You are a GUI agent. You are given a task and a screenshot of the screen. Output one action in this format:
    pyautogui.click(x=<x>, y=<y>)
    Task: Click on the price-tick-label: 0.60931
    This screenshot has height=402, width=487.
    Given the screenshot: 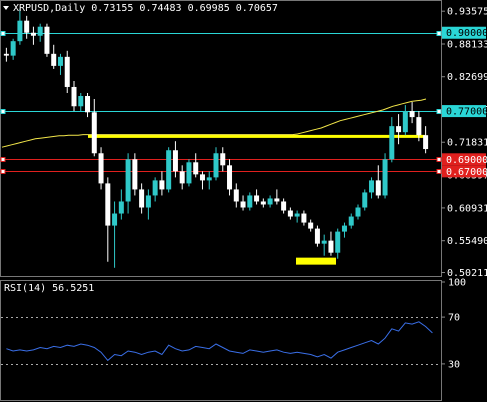 What is the action you would take?
    pyautogui.click(x=467, y=208)
    